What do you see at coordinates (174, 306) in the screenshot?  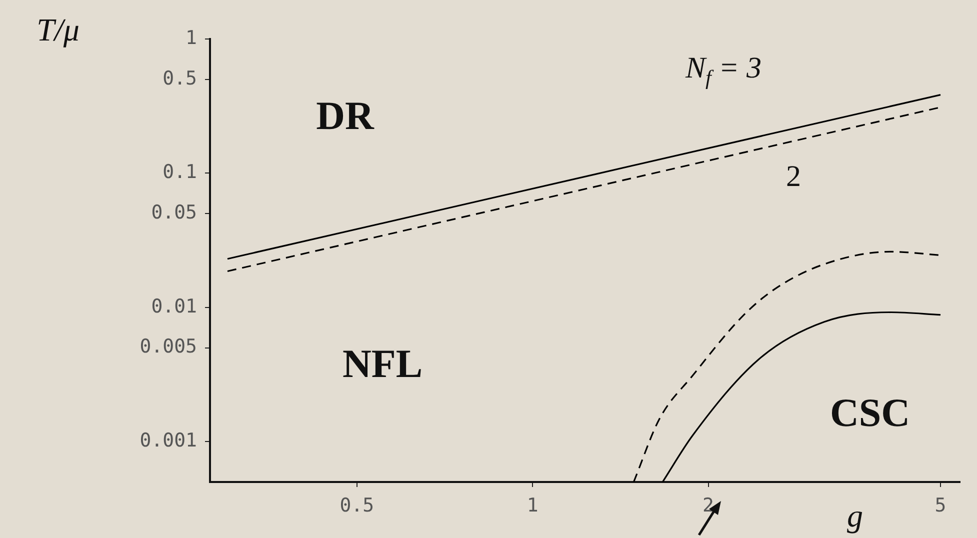 I see `y-tick-label: 0.01` at bounding box center [174, 306].